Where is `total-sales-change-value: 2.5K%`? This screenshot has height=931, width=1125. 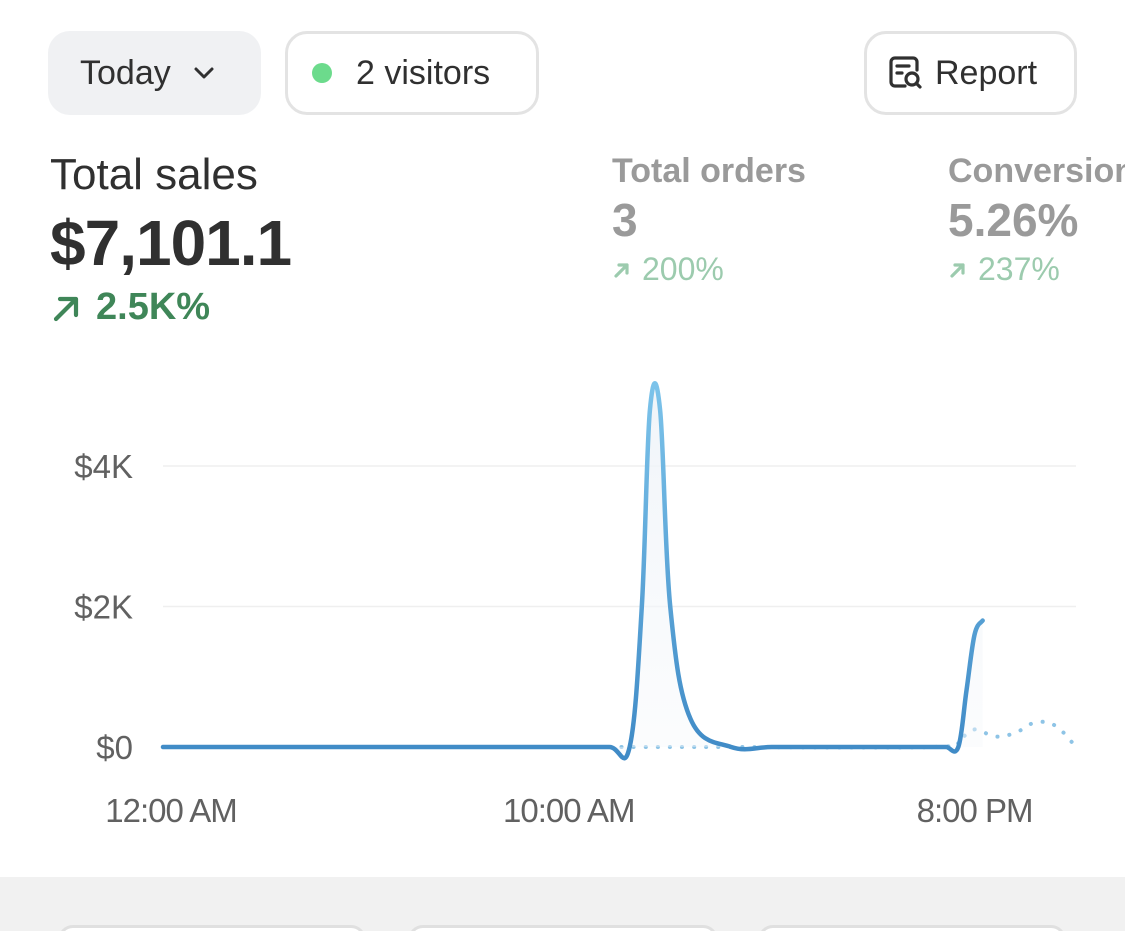
total-sales-change-value: 2.5K% is located at coordinates (153, 307).